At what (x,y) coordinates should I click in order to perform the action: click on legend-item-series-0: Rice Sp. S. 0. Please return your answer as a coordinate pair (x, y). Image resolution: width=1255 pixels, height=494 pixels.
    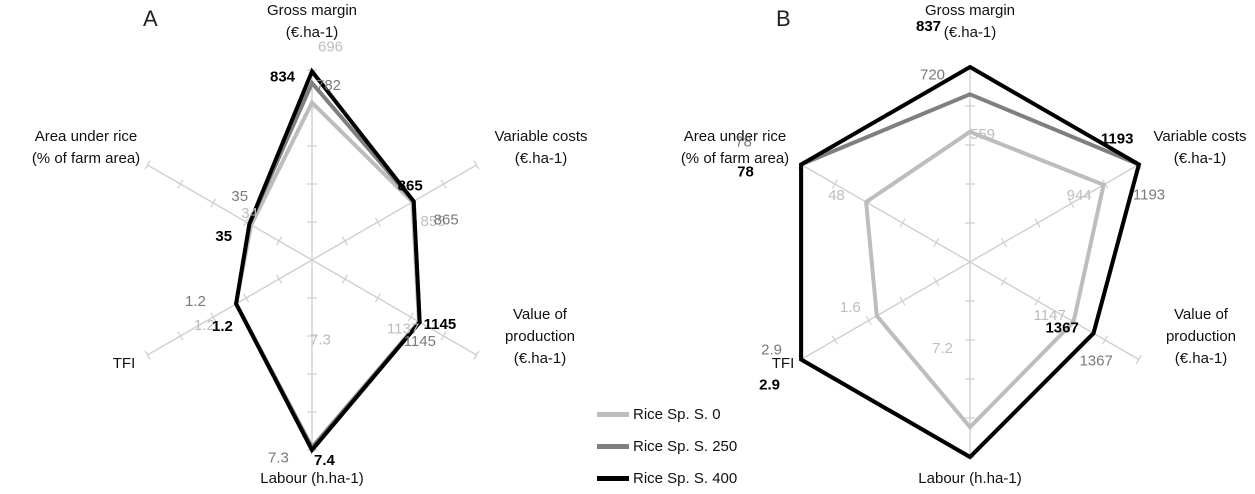
    Looking at the image, I should click on (667, 414).